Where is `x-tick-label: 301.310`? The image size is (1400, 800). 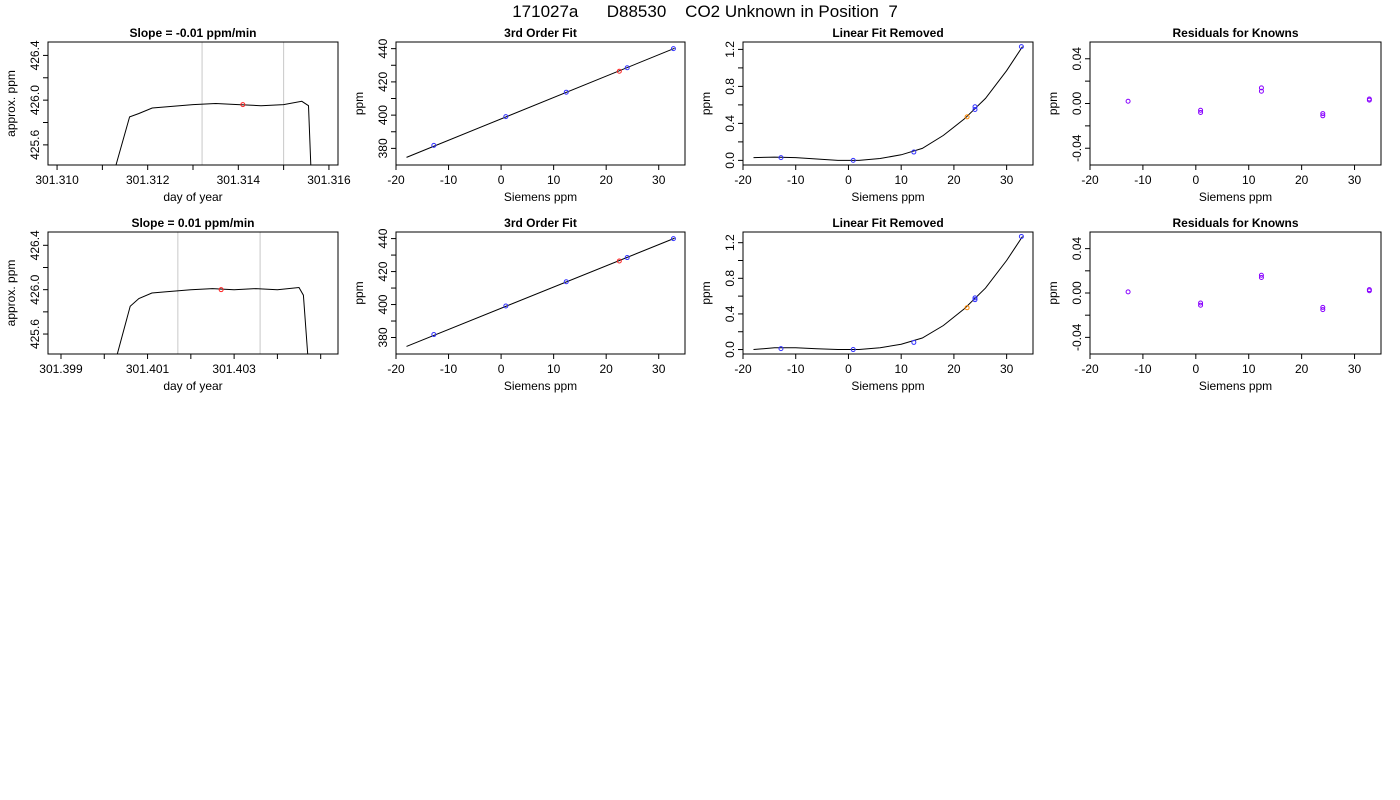
x-tick-label: 301.310 is located at coordinates (57, 180).